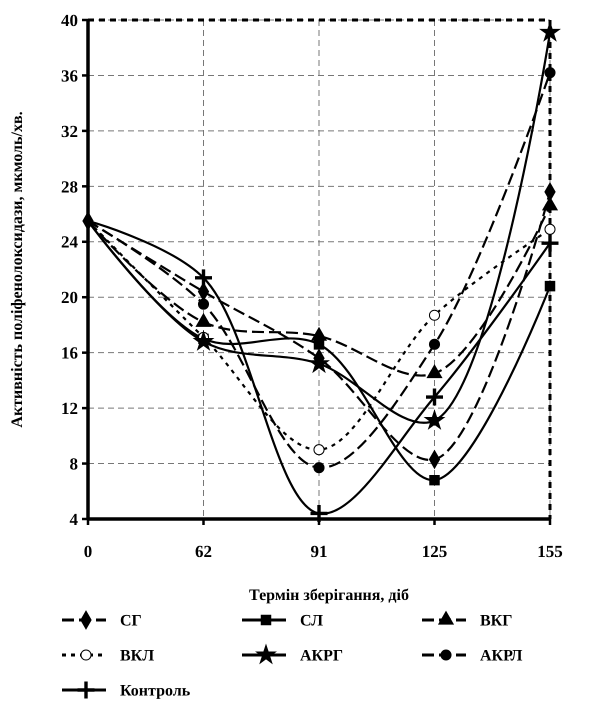  What do you see at coordinates (203, 551) in the screenshot?
I see `x-tick-label: 62` at bounding box center [203, 551].